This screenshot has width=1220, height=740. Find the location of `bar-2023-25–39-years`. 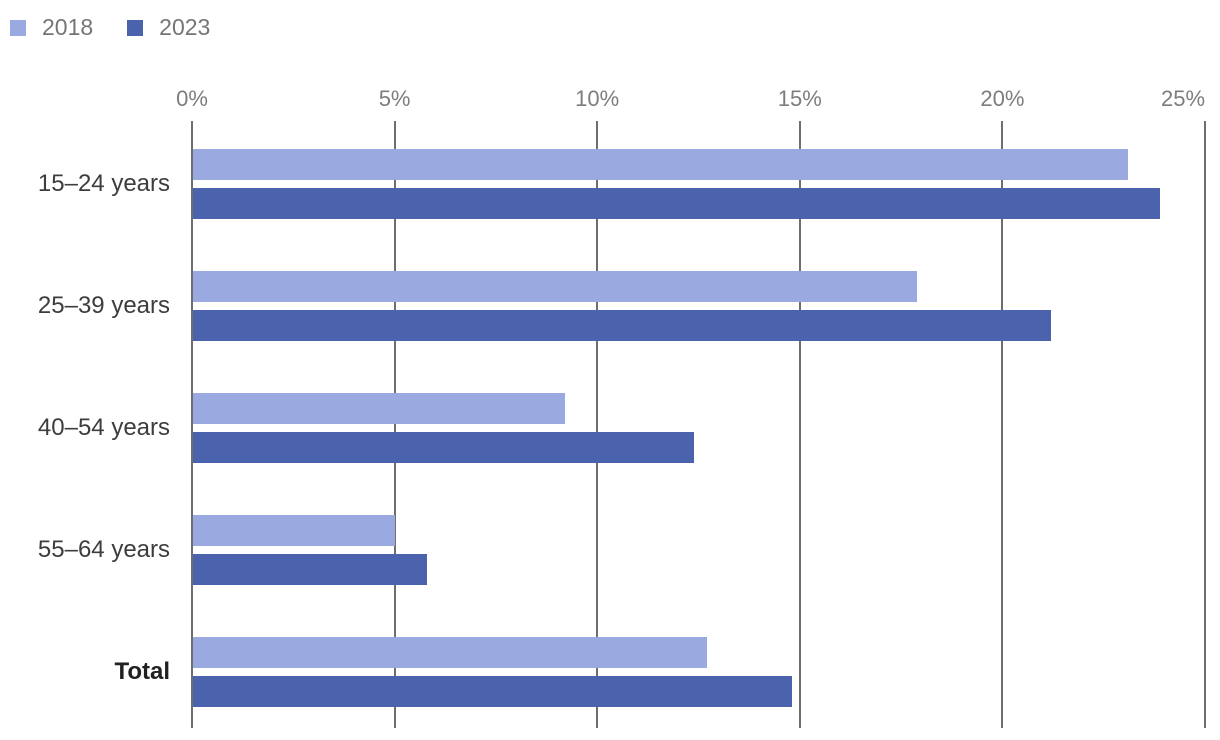

bar-2023-25–39-years is located at coordinates (622, 325).